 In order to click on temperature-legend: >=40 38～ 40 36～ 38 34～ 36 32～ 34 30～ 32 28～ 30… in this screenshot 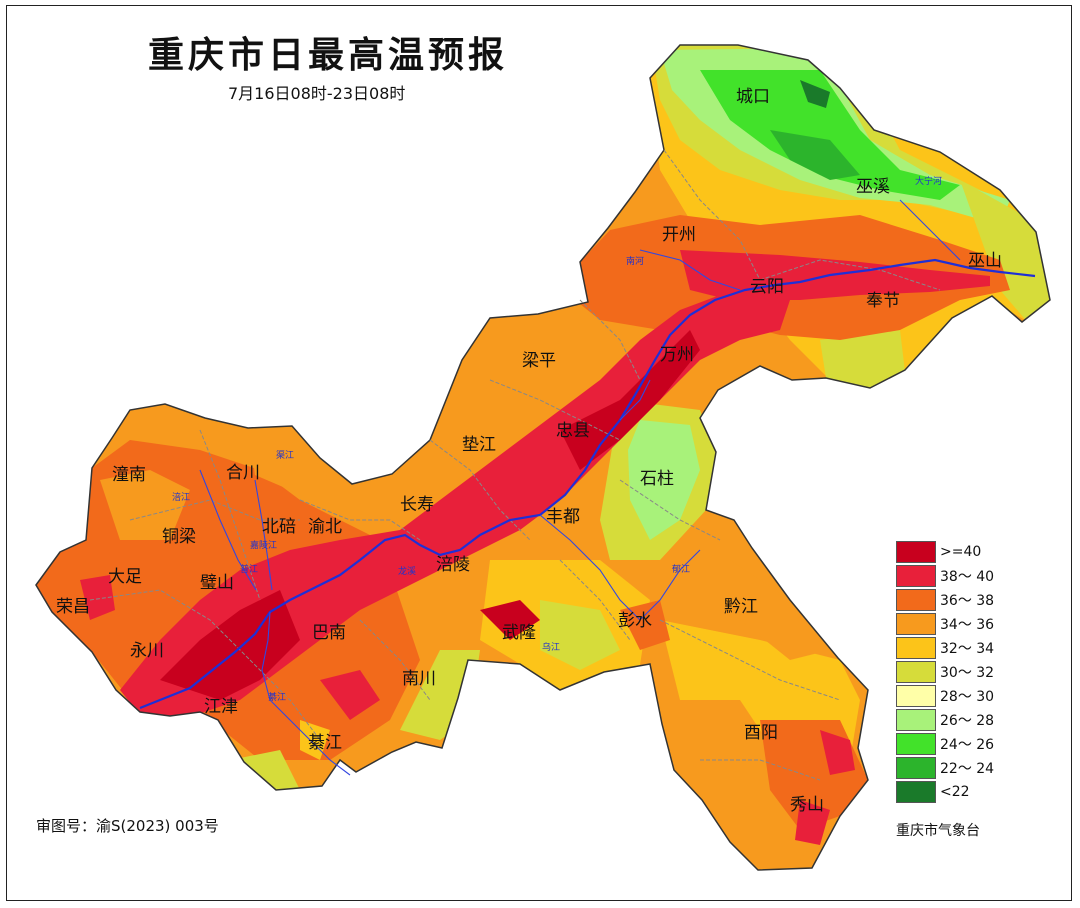, I will do `click(945, 672)`.